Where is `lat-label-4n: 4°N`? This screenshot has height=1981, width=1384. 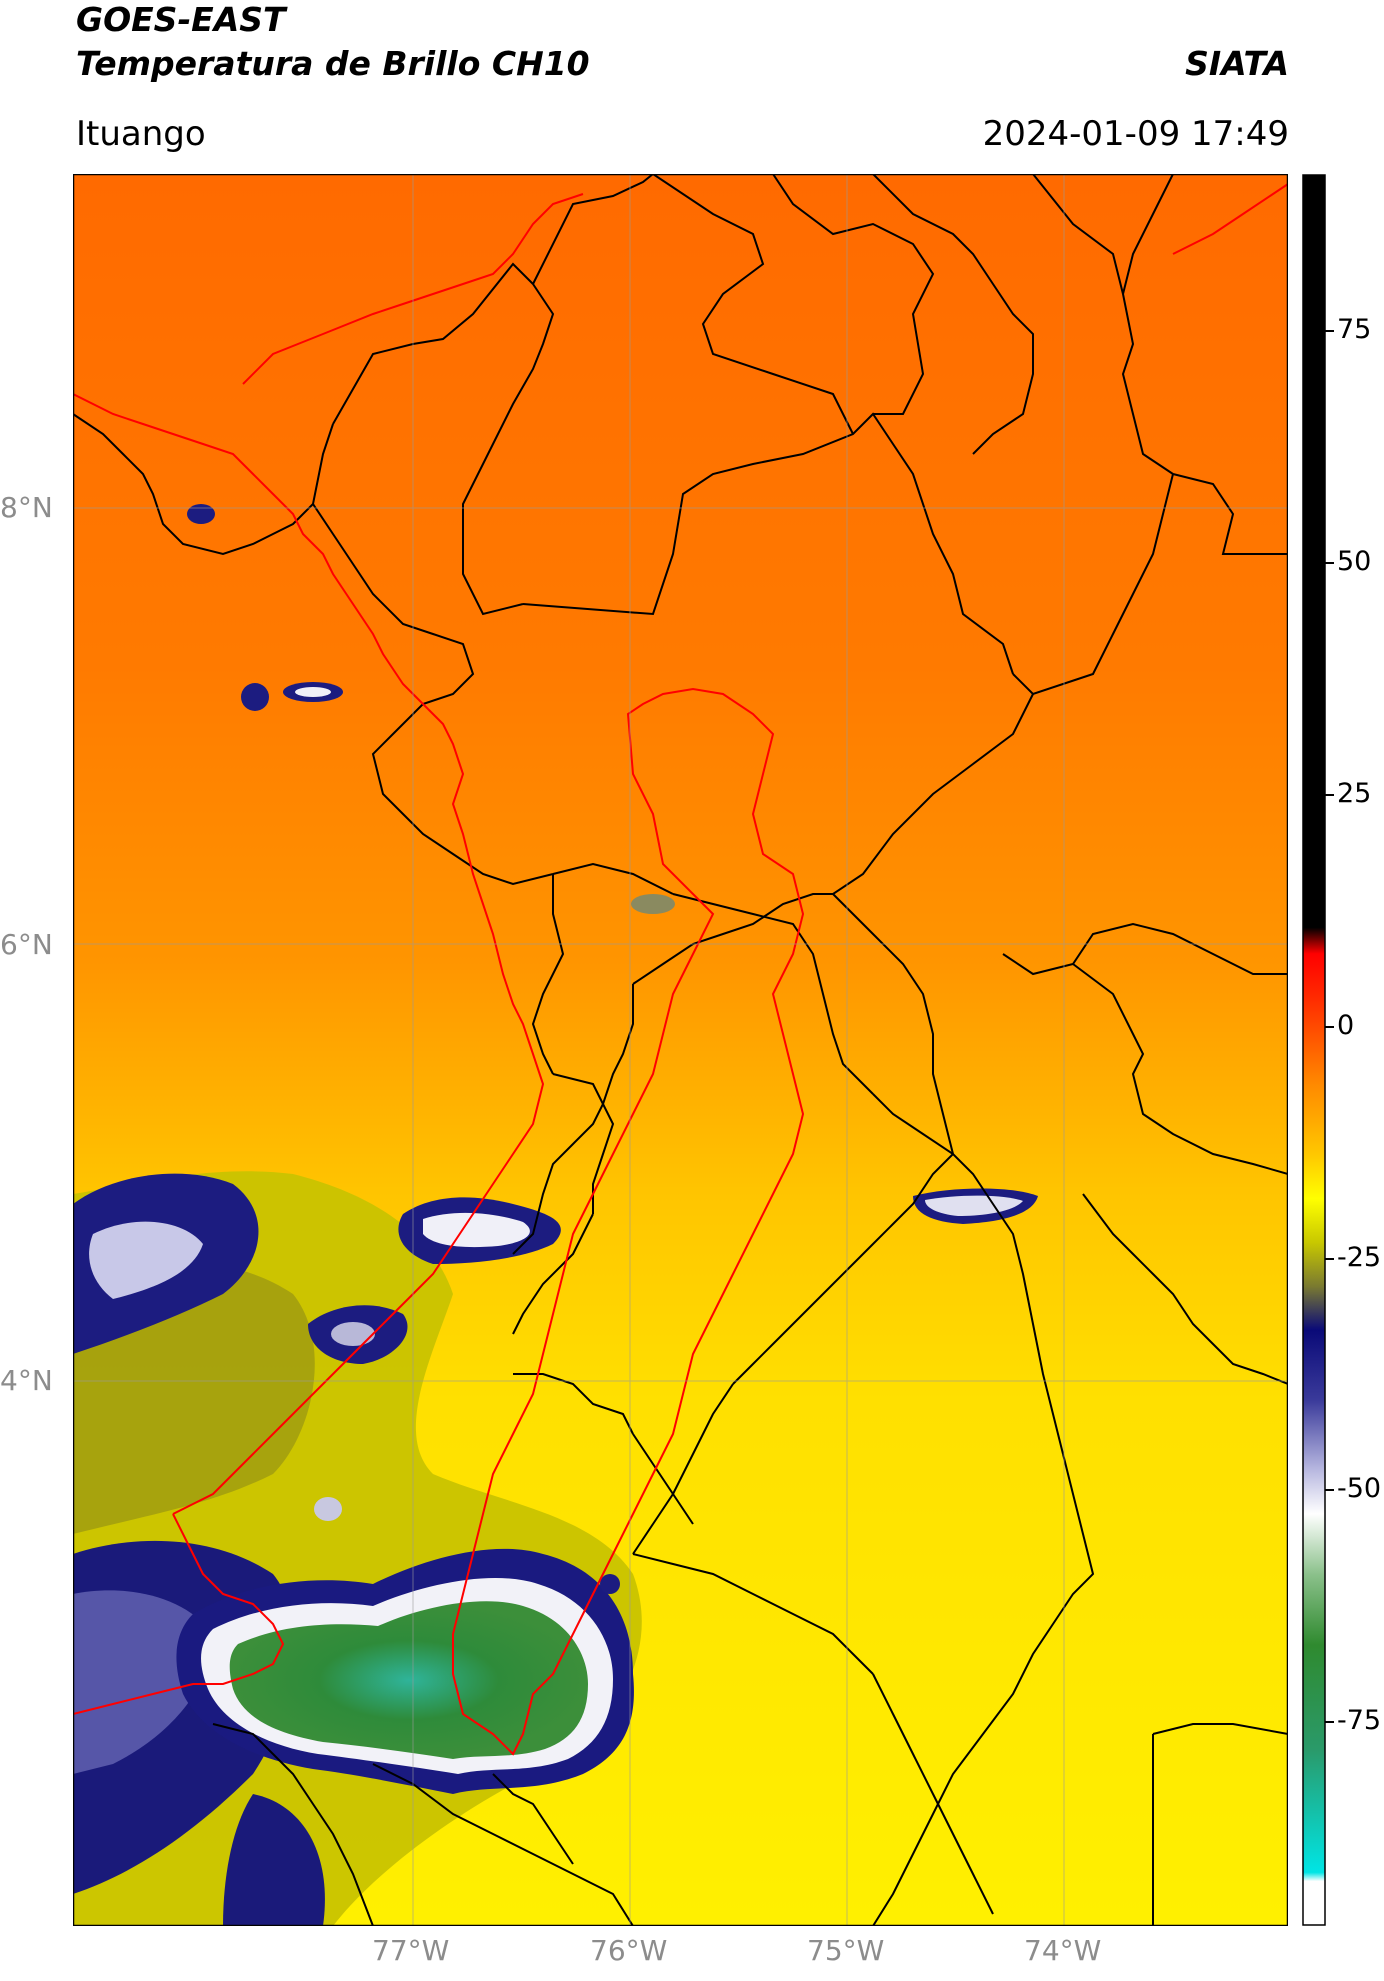 lat-label-4n: 4°N is located at coordinates (26, 1380).